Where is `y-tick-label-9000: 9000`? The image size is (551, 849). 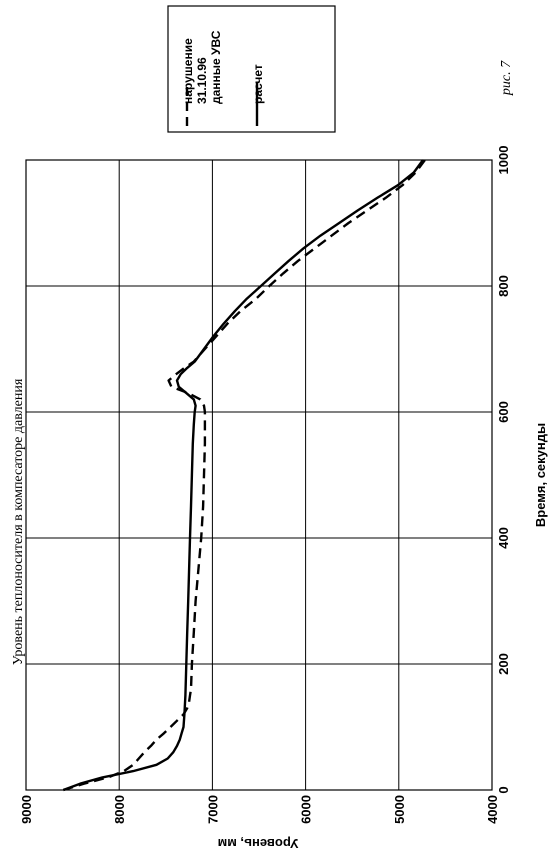 y-tick-label-9000: 9000 is located at coordinates (26, 809).